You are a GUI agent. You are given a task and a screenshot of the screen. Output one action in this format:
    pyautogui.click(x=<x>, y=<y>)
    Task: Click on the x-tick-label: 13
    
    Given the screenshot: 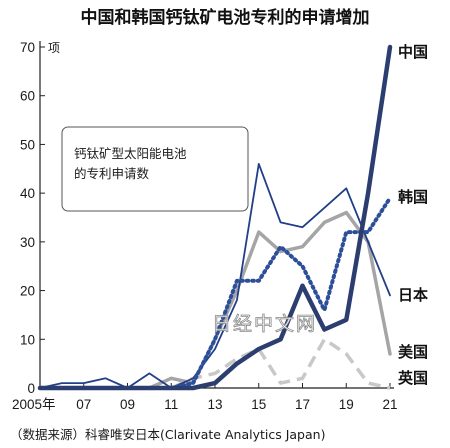 What is the action you would take?
    pyautogui.click(x=214, y=404)
    